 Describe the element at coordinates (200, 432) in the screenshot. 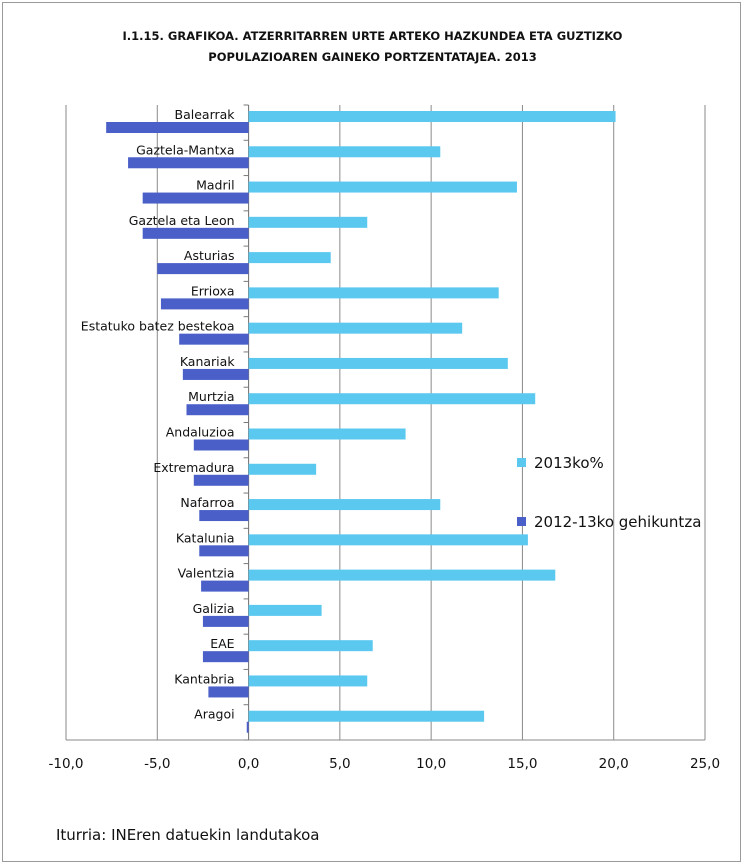

I see `category-label-andaluzioa: Andaluzioa` at that location.